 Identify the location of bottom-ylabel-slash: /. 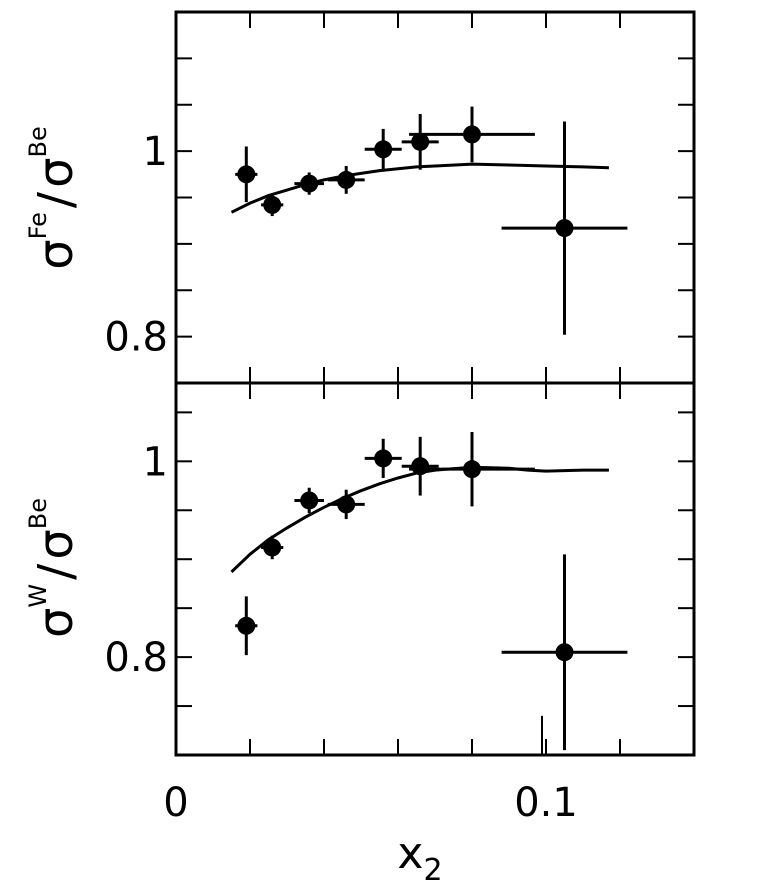
(56, 571).